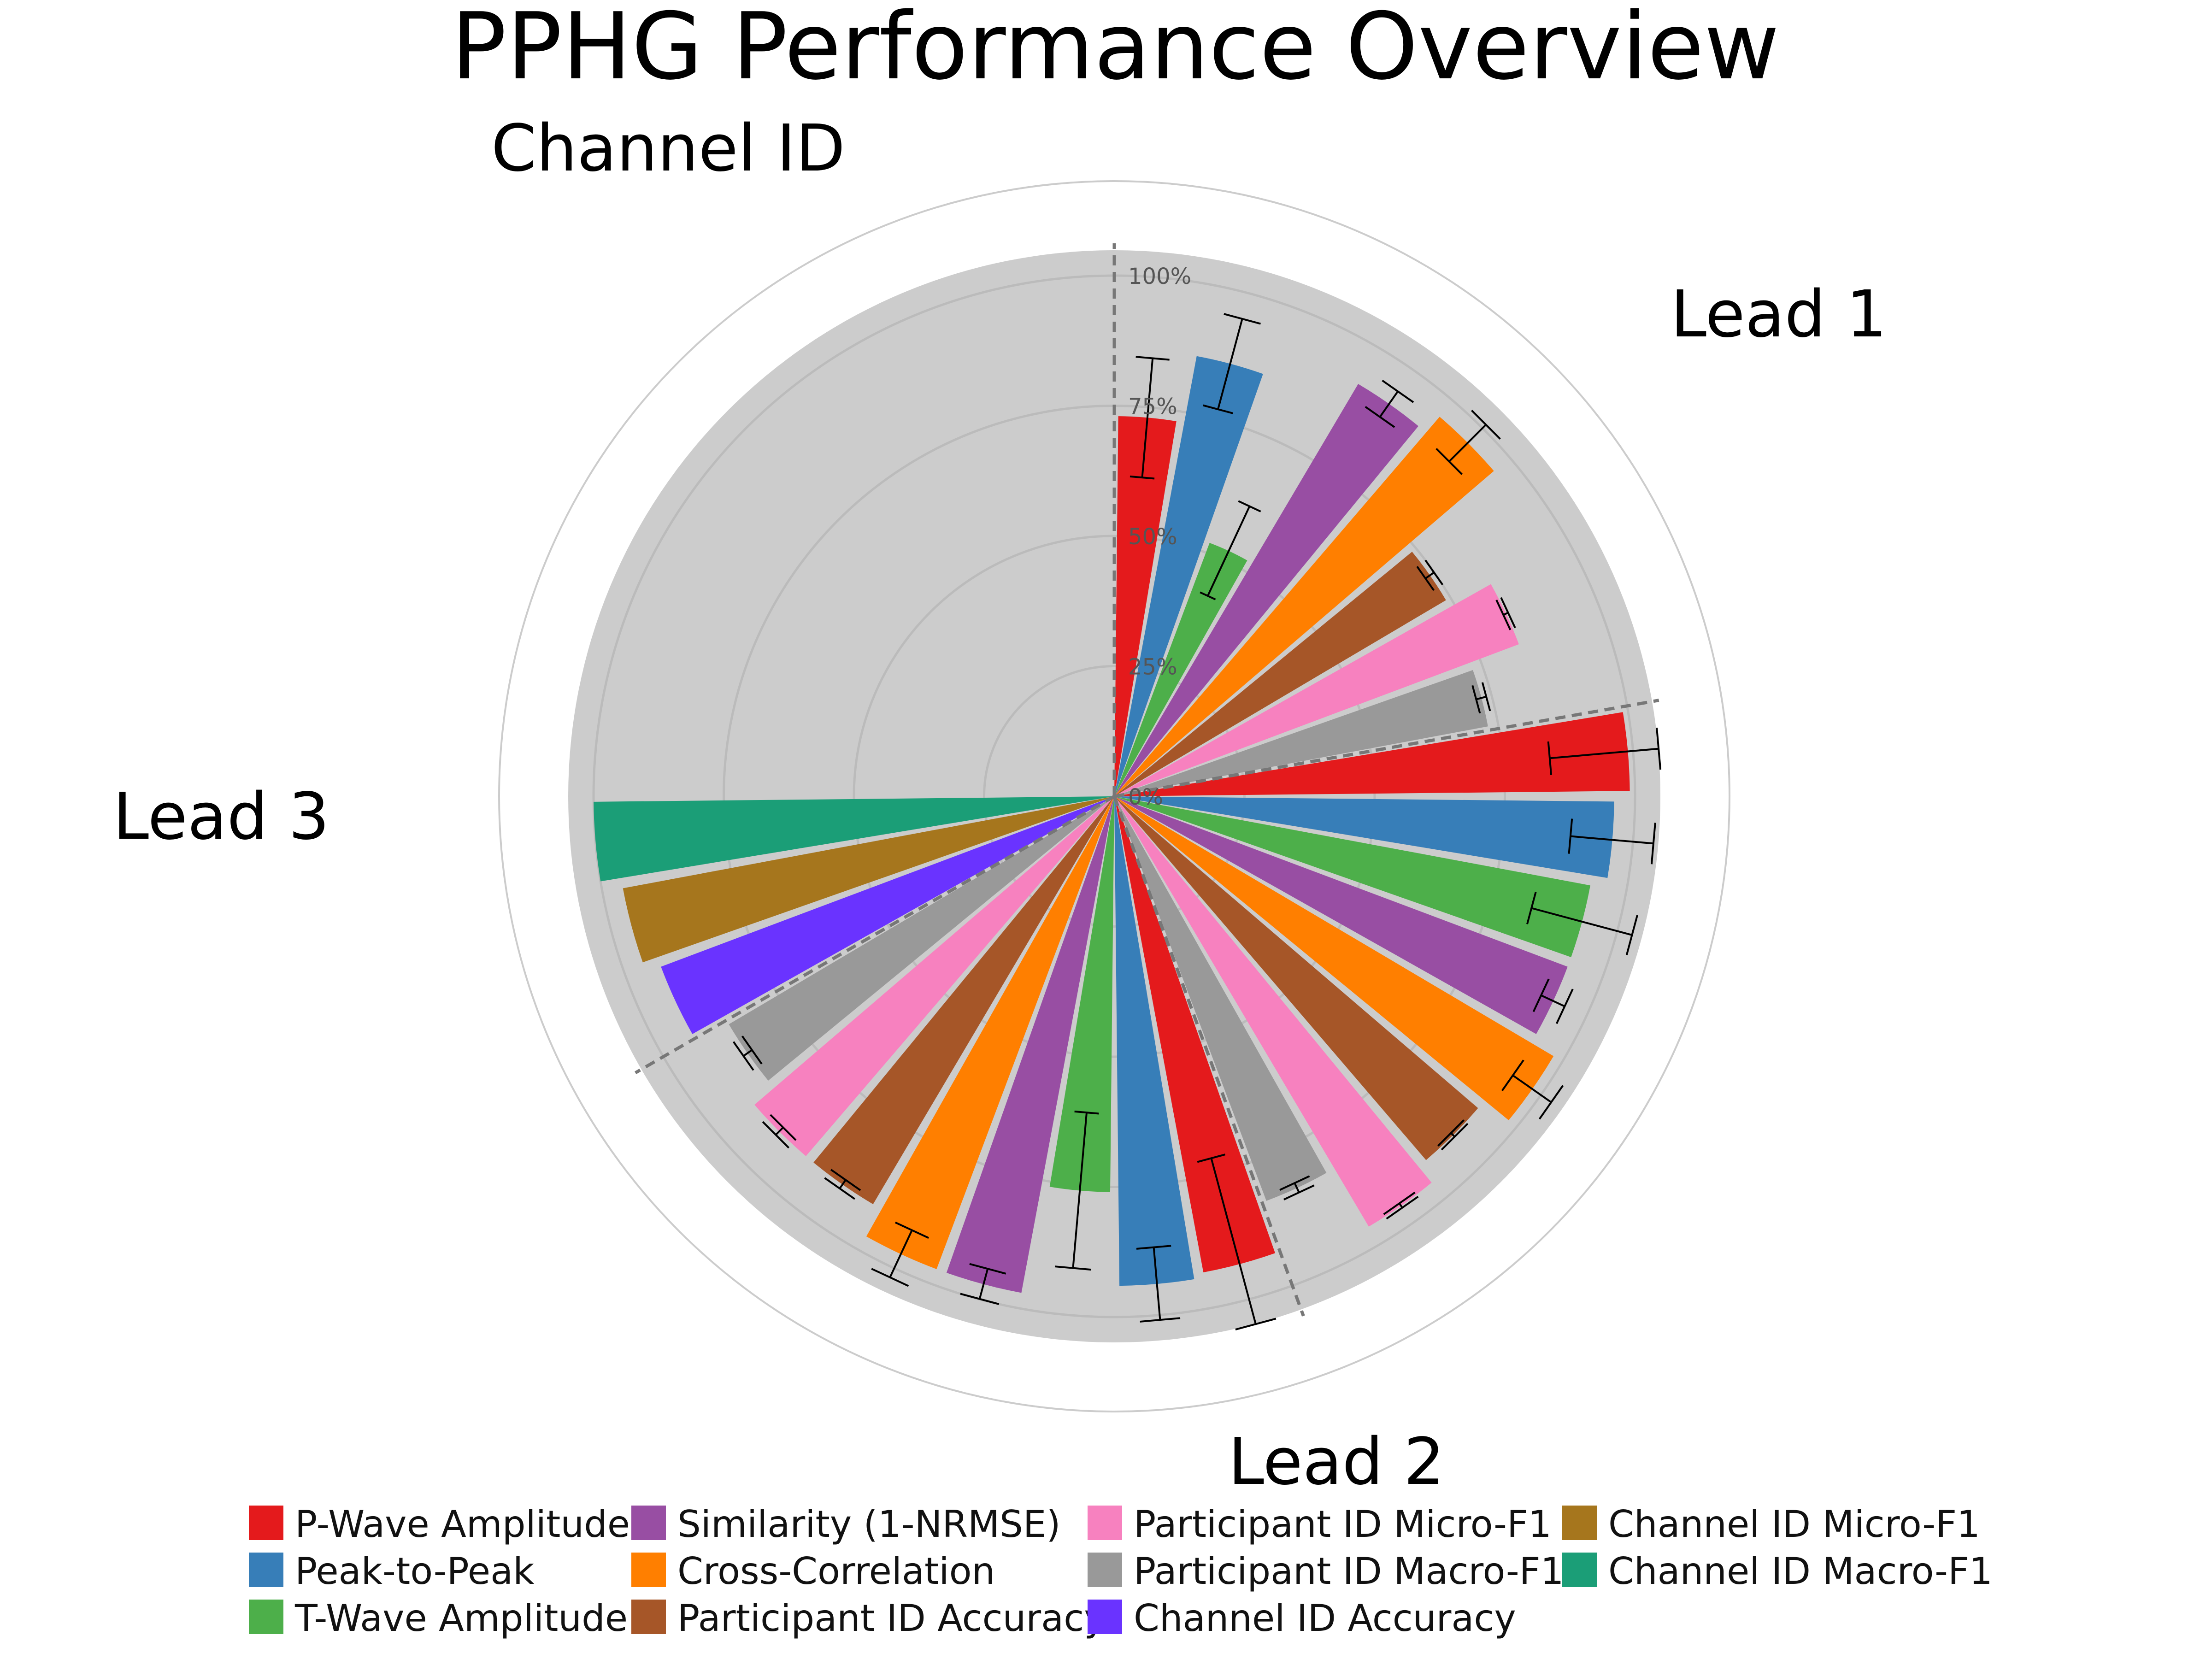  What do you see at coordinates (668, 148) in the screenshot?
I see `sector-label: Channel ID` at bounding box center [668, 148].